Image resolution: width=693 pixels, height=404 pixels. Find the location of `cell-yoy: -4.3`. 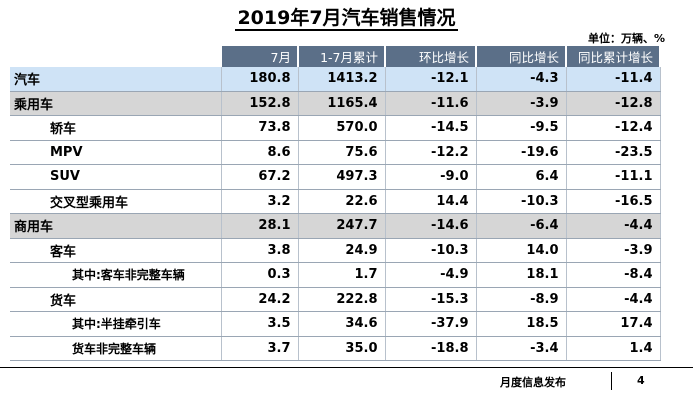

cell-yoy: -4.3 is located at coordinates (521, 79).